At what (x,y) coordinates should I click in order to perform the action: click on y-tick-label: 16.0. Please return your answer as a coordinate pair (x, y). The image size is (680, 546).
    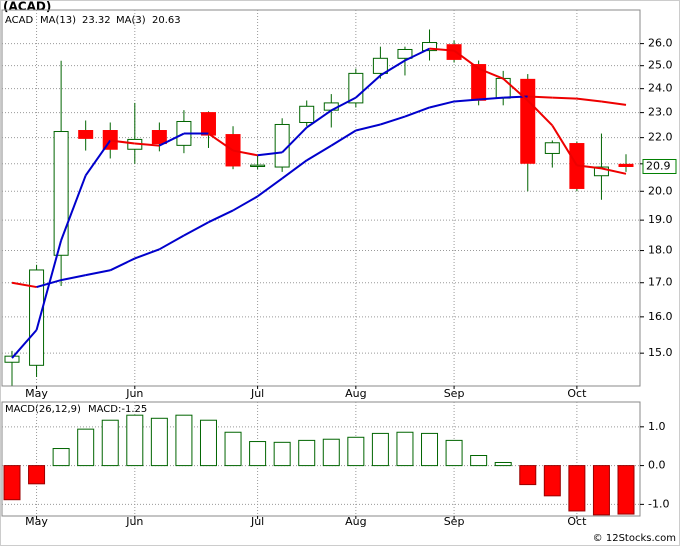
    Looking at the image, I should click on (660, 316).